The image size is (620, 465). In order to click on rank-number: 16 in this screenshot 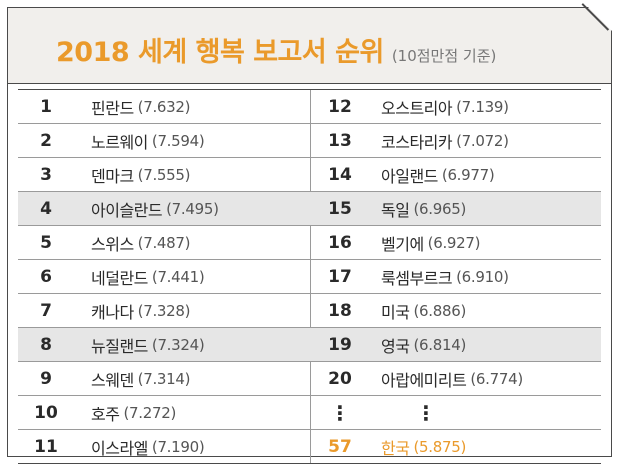, I will do `click(340, 242)`.